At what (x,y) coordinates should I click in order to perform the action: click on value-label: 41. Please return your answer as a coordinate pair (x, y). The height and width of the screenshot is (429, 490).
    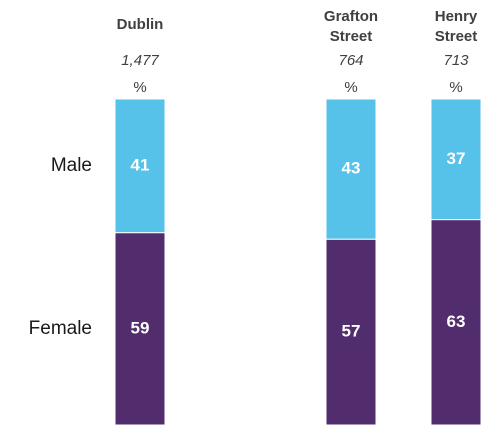
    Looking at the image, I should click on (140, 164).